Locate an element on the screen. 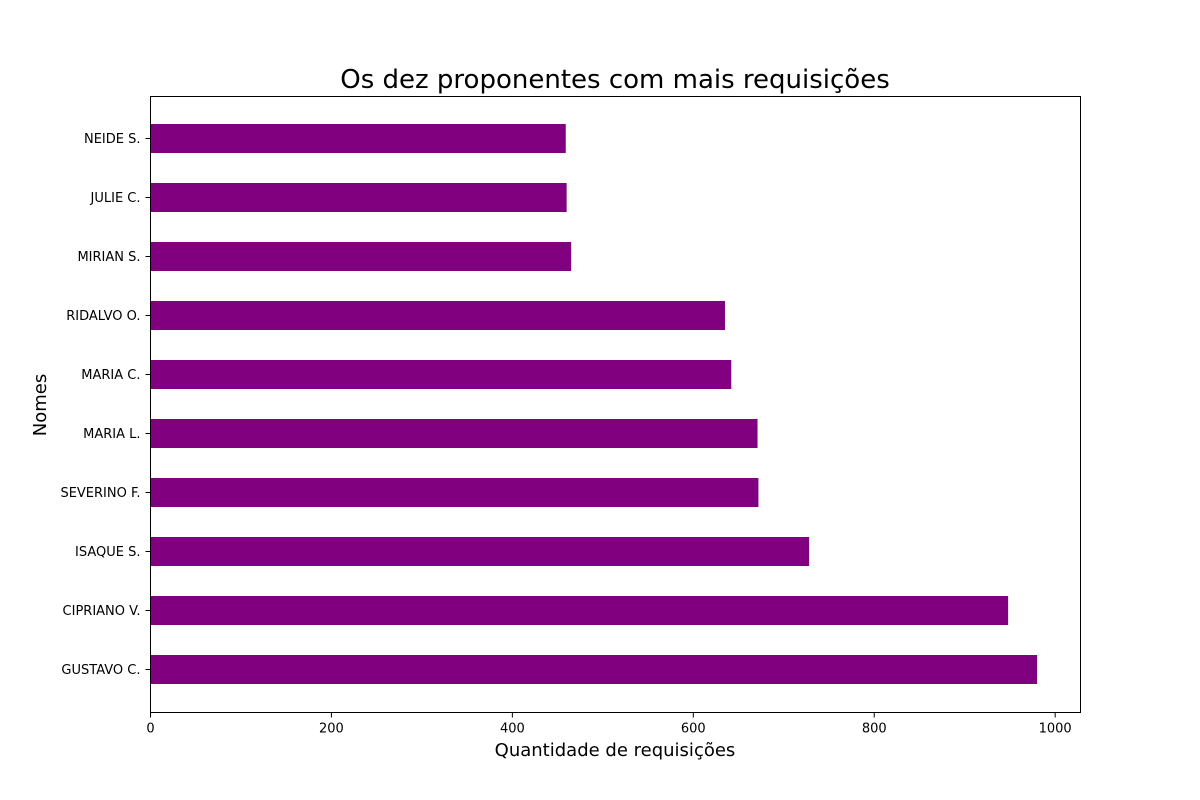  y-tick-label: ISAQUE S. is located at coordinates (107, 552).